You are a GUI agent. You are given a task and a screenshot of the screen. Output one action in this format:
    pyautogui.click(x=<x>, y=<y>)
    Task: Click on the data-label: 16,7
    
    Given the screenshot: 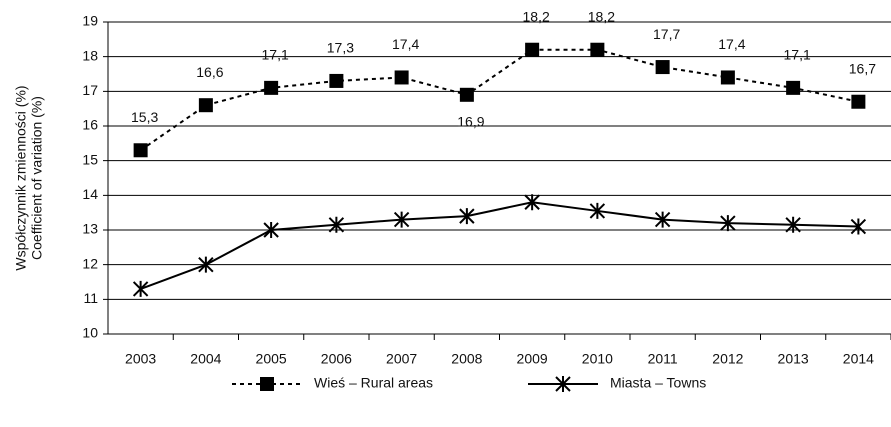 What is the action you would take?
    pyautogui.click(x=862, y=68)
    